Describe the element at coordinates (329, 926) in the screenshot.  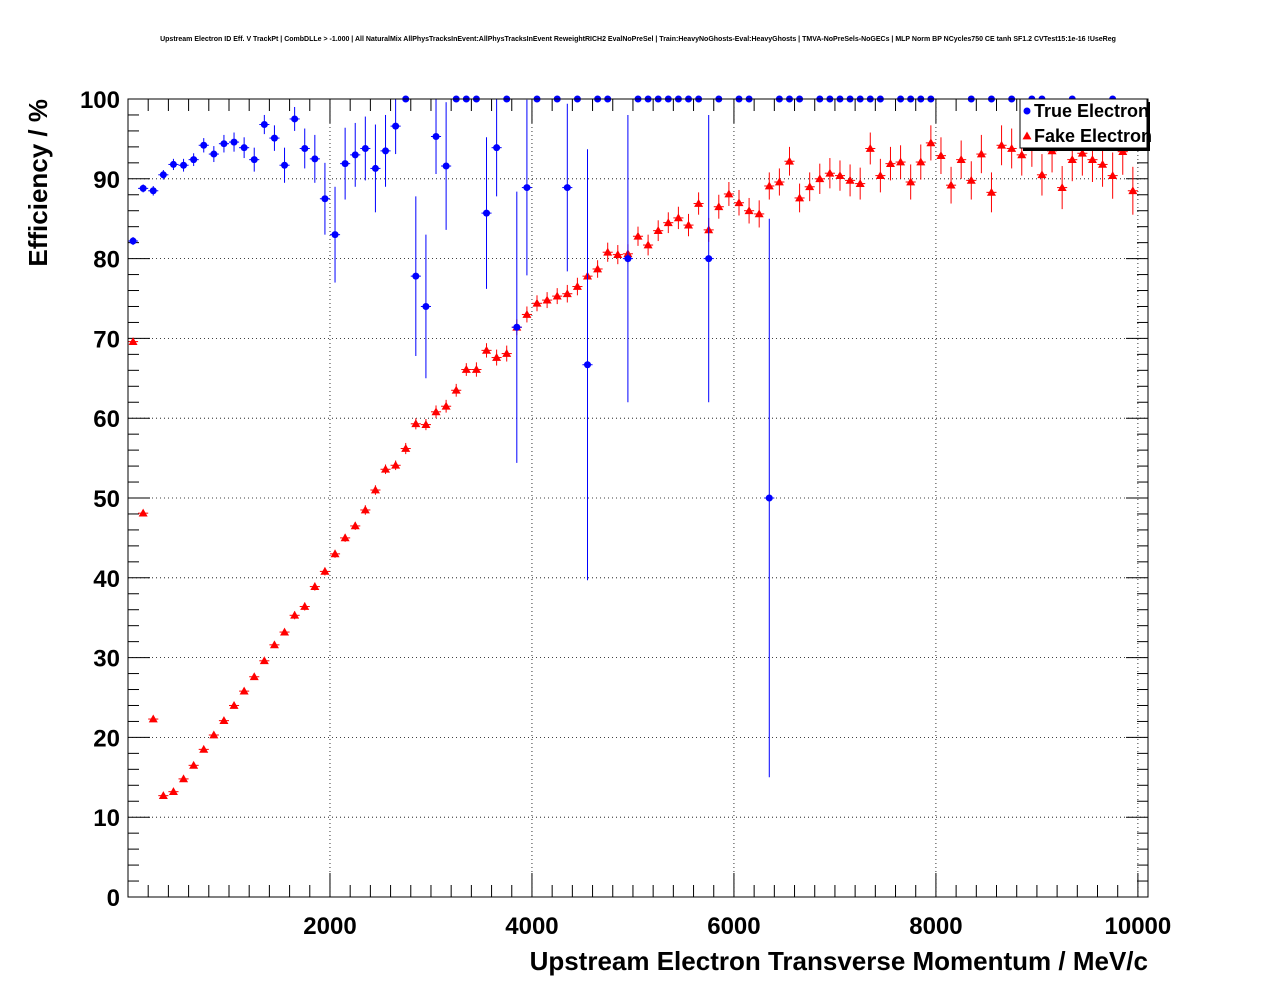
I see `x-tick-label: 2000` at that location.